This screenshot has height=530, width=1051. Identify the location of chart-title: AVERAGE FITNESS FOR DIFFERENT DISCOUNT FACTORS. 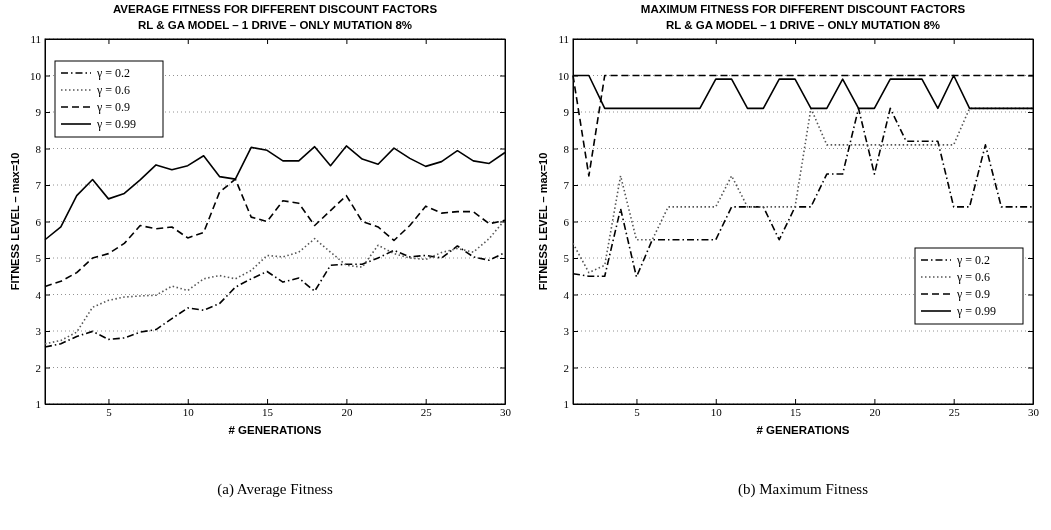
(275, 9).